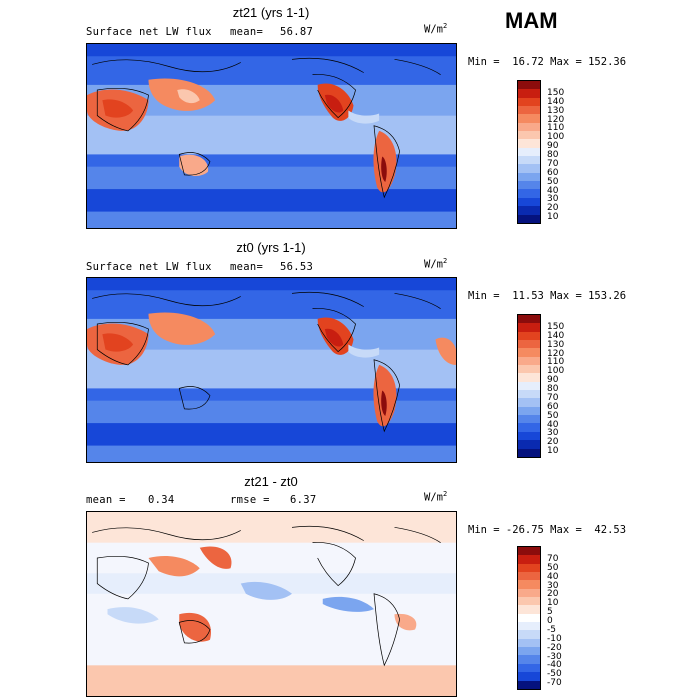 Image resolution: width=700 pixels, height=700 pixels. Describe the element at coordinates (436, 497) in the screenshot. I see `panel-3-units: W/m2` at that location.